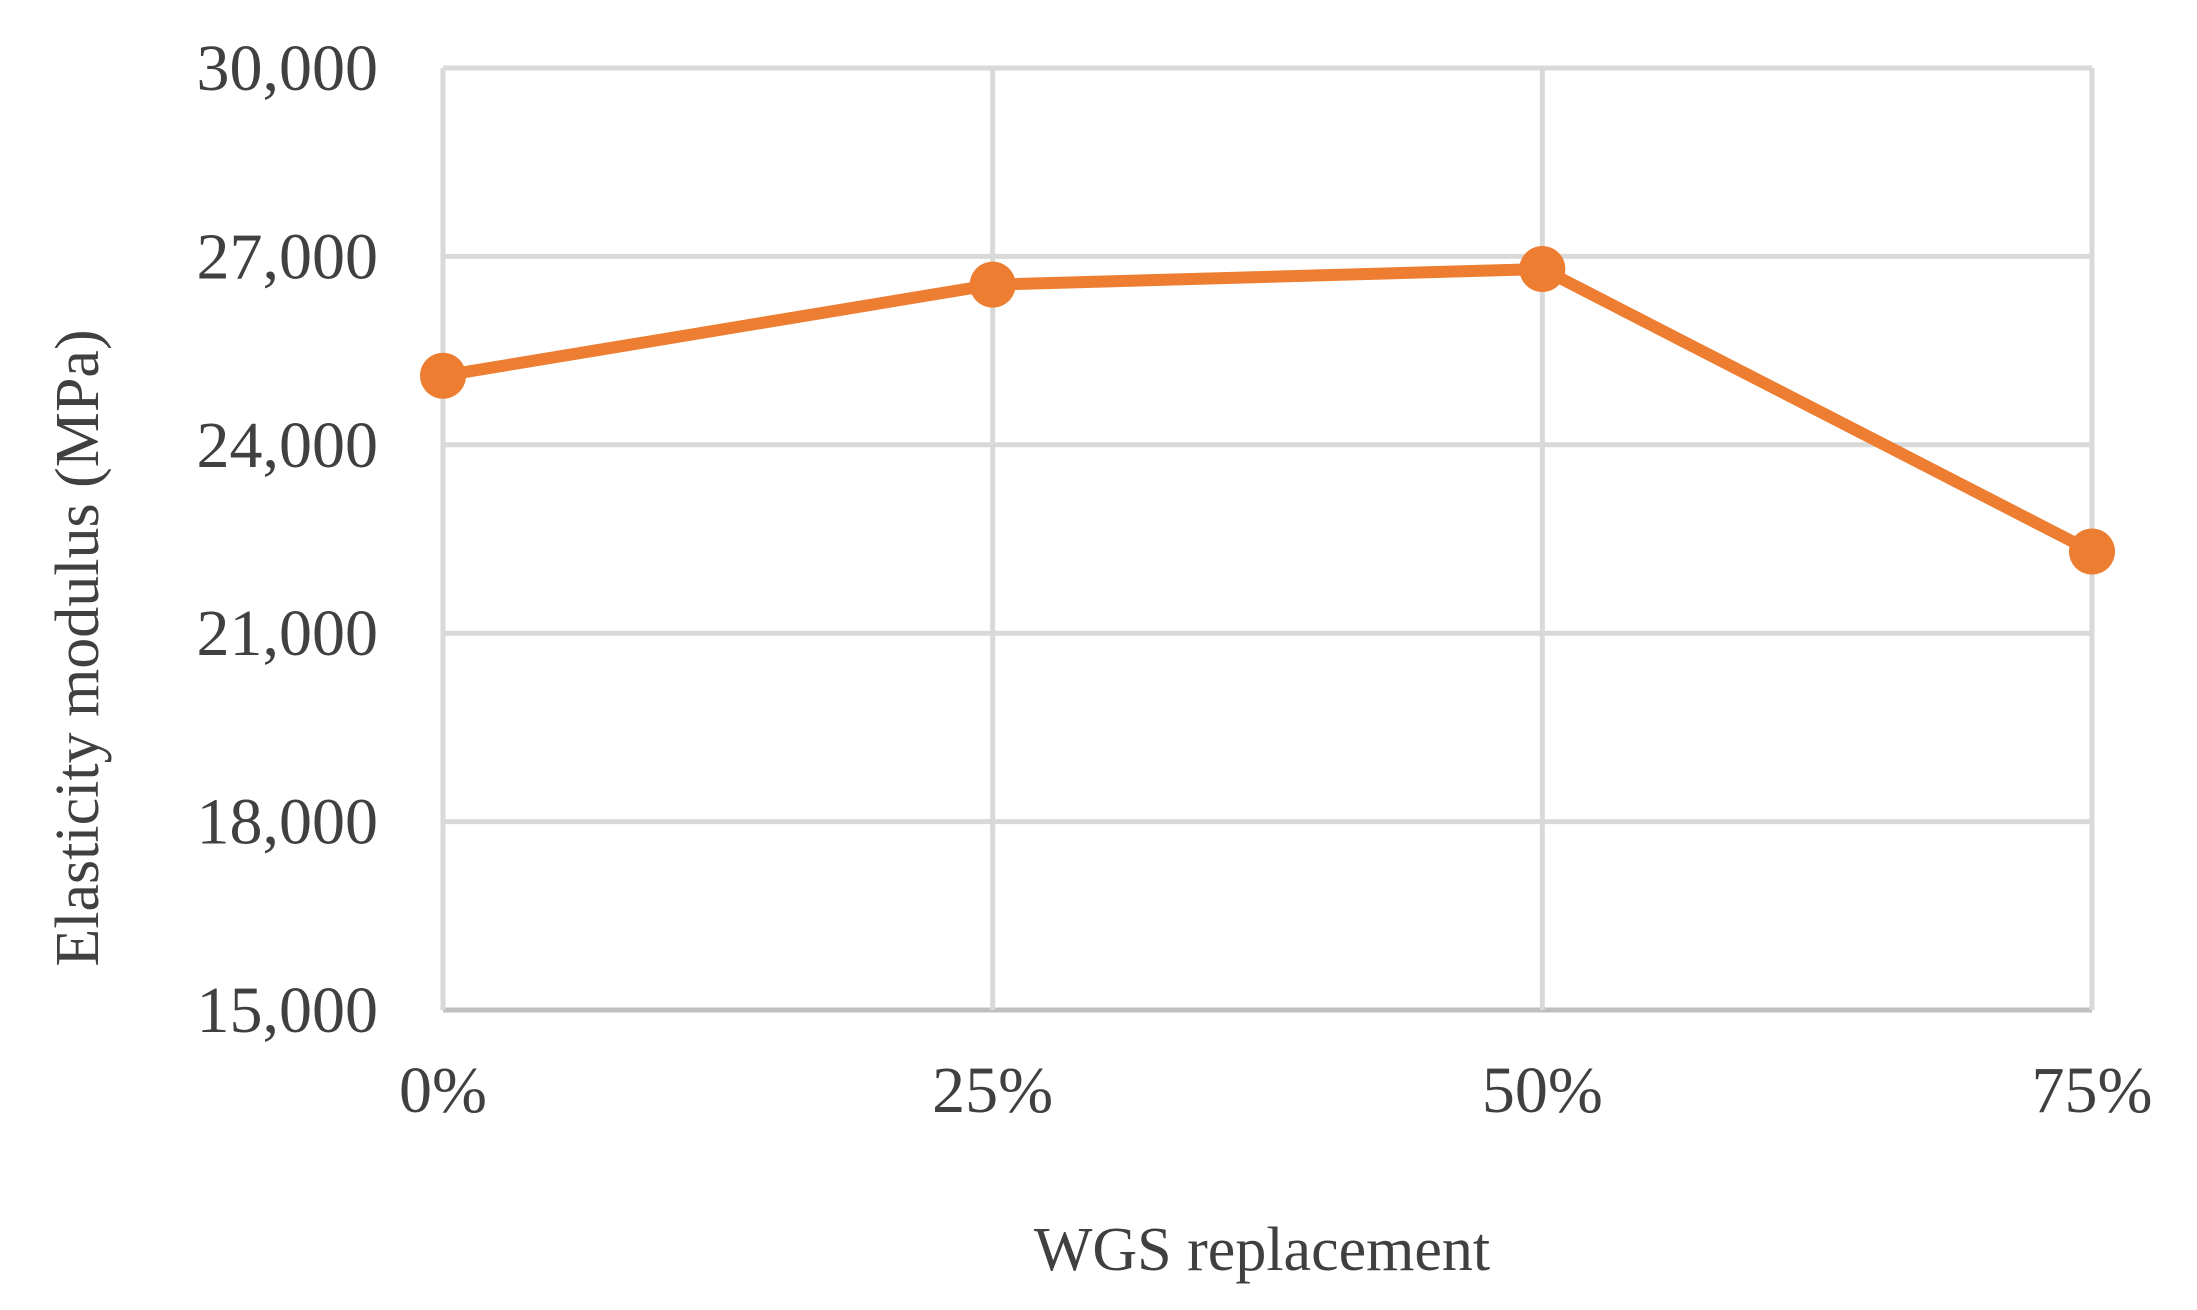 The image size is (2197, 1310). I want to click on y-tick-labels: 15,000 18,000 21,000 24,000 27,000 30,000, so click(288, 539).